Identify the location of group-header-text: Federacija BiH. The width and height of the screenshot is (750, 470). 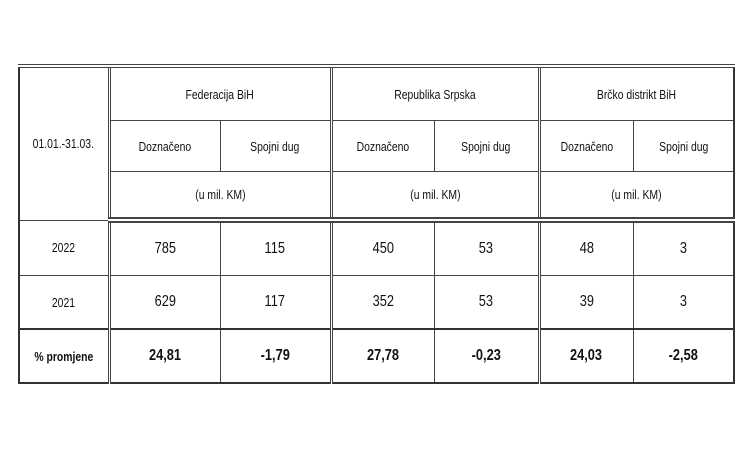
(220, 94).